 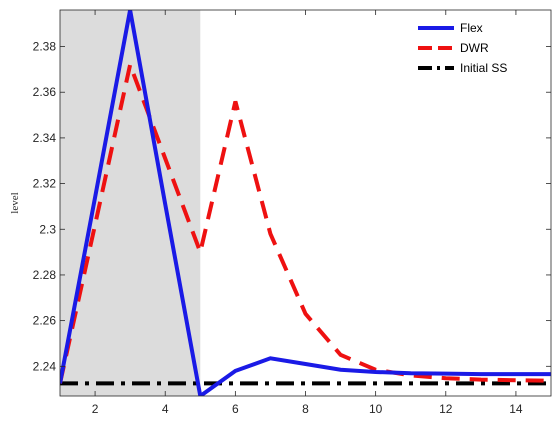 I want to click on x-tick-label: 12, so click(x=446, y=409).